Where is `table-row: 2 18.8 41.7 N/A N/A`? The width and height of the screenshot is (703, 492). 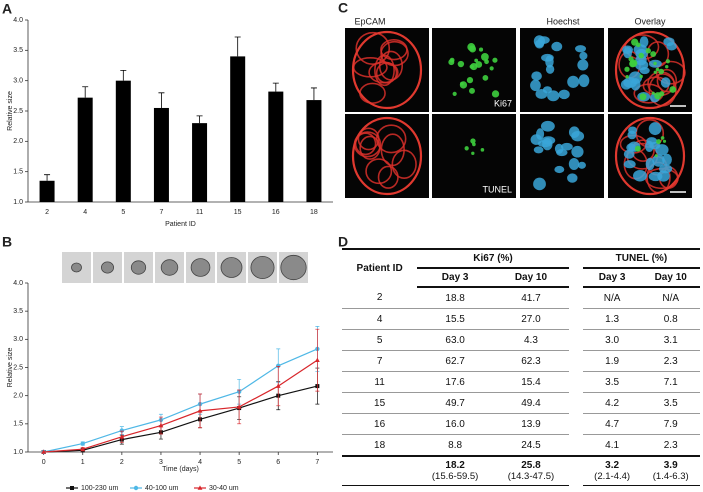
table-row: 2 18.8 41.7 N/A N/A is located at coordinates (521, 298).